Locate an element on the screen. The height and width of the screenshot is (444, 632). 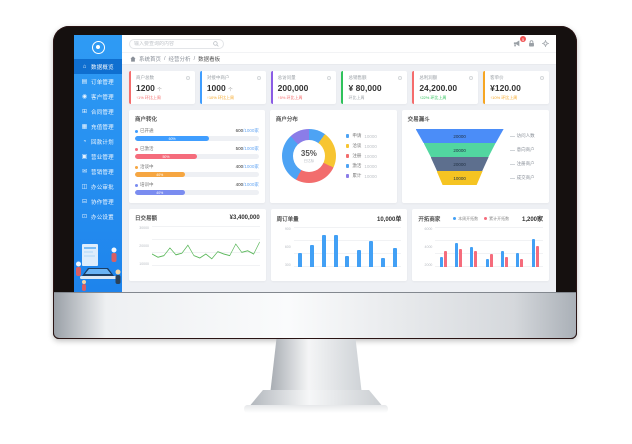
legend-item: 激活 10000 is located at coordinates (361, 166).